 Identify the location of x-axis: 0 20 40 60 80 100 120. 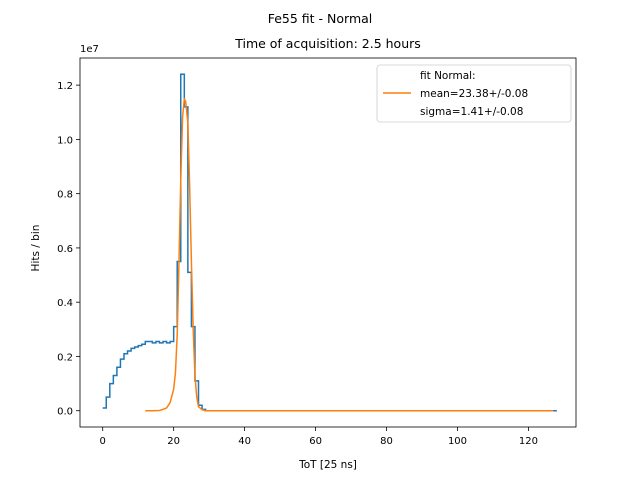
(319, 437).